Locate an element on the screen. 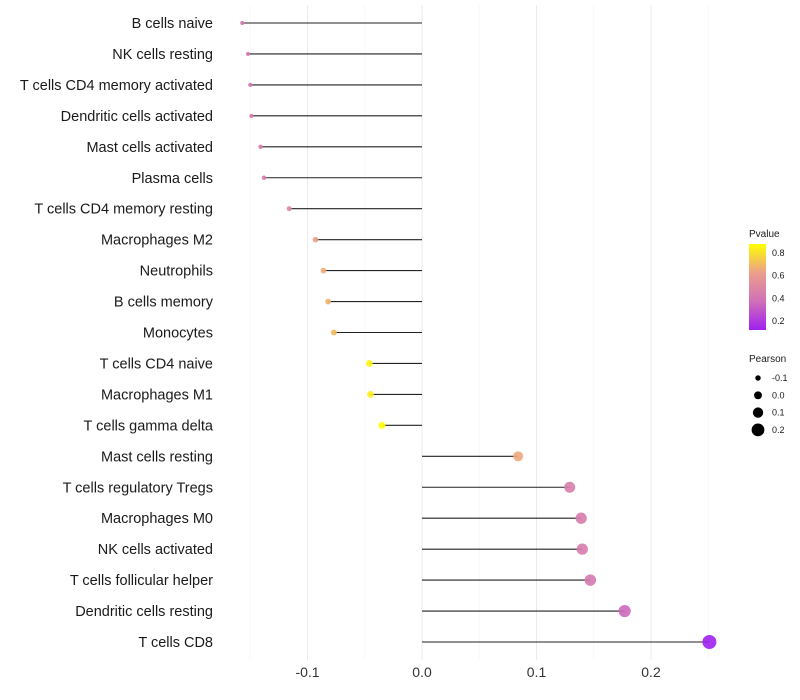 The height and width of the screenshot is (700, 800). category-label: Dendritic cells activated is located at coordinates (137, 117).